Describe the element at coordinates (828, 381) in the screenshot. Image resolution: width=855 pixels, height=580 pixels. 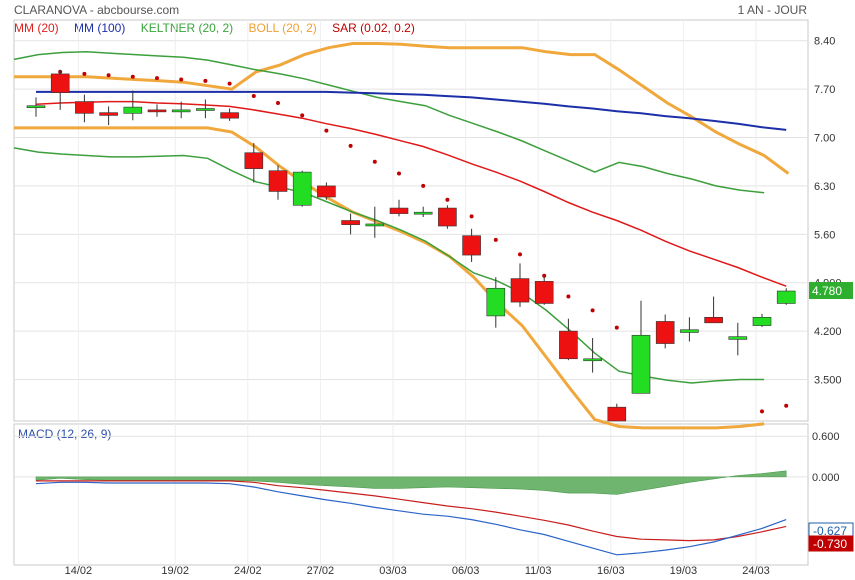
I see `price-tick-label: 3.500` at that location.